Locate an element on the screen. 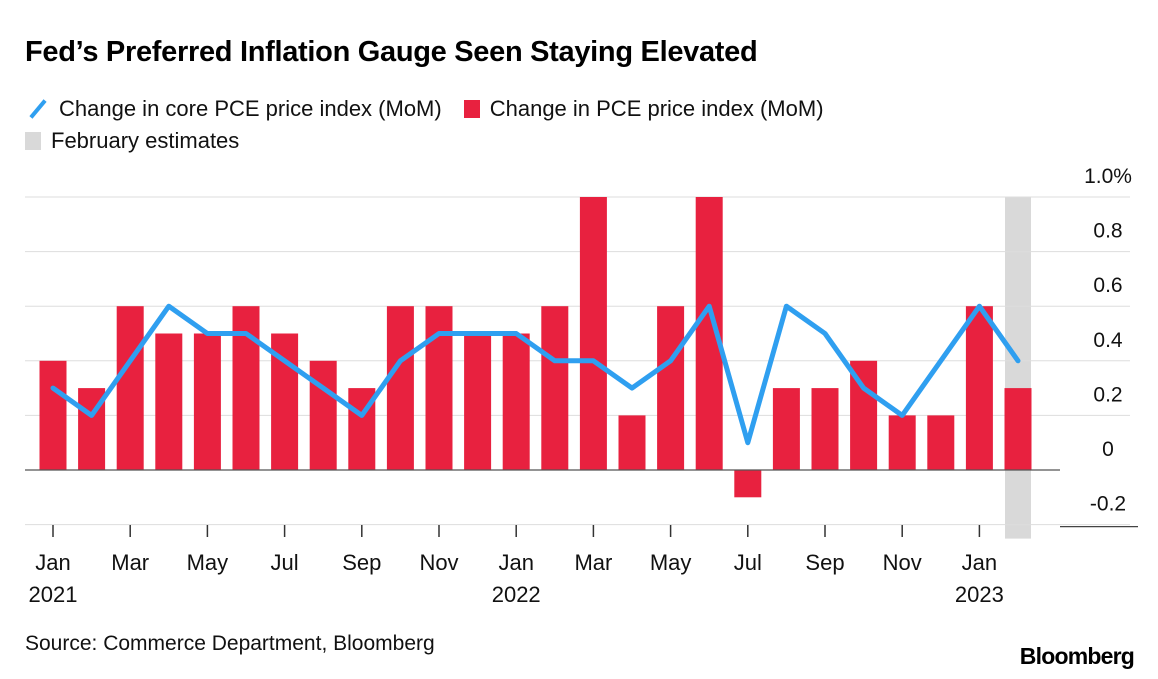  source-note: Source: Commerce Department, Bloomberg is located at coordinates (230, 643).